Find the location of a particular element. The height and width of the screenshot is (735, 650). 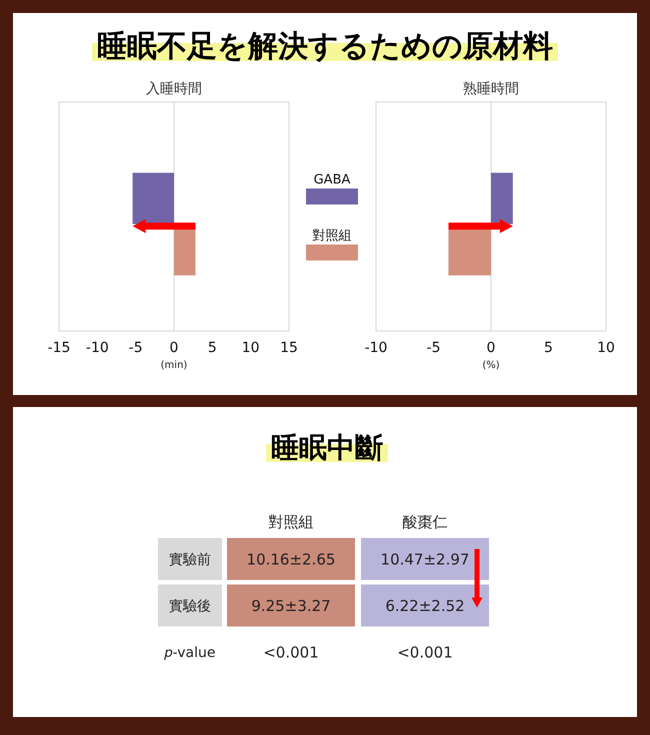

text: 9.25±3.27 is located at coordinates (291, 605).